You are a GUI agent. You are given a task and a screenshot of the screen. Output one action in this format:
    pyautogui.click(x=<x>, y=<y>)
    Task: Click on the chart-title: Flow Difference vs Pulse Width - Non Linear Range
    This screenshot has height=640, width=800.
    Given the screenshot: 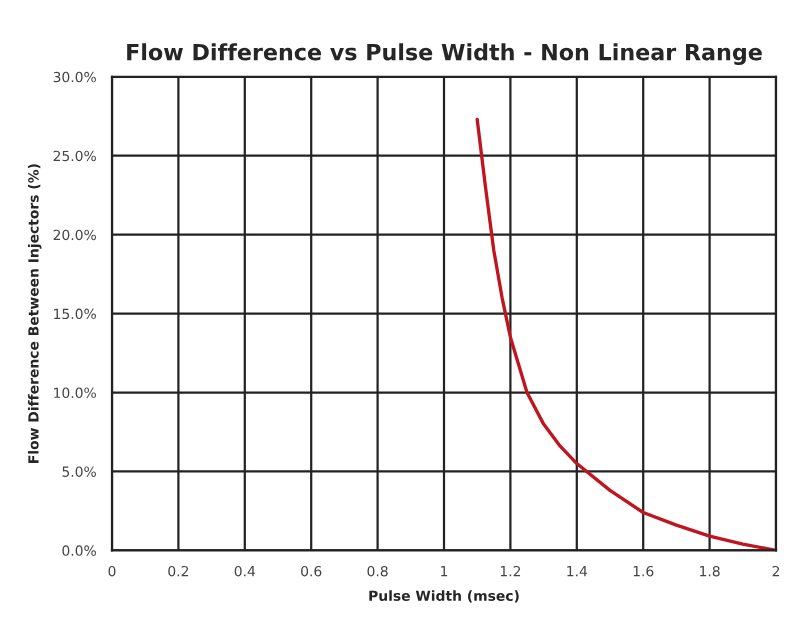 What is the action you would take?
    pyautogui.click(x=444, y=54)
    